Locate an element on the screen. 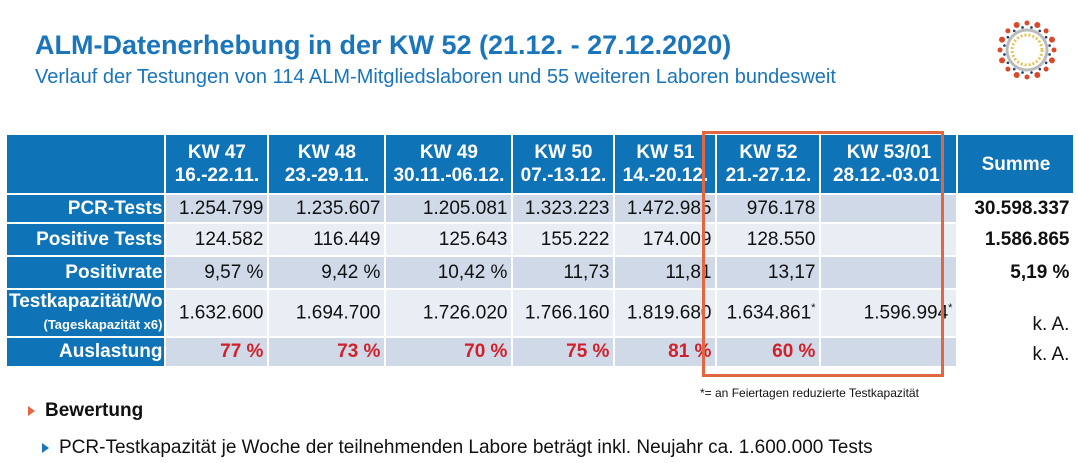  data-cell: 1.634.861* is located at coordinates (768, 313).